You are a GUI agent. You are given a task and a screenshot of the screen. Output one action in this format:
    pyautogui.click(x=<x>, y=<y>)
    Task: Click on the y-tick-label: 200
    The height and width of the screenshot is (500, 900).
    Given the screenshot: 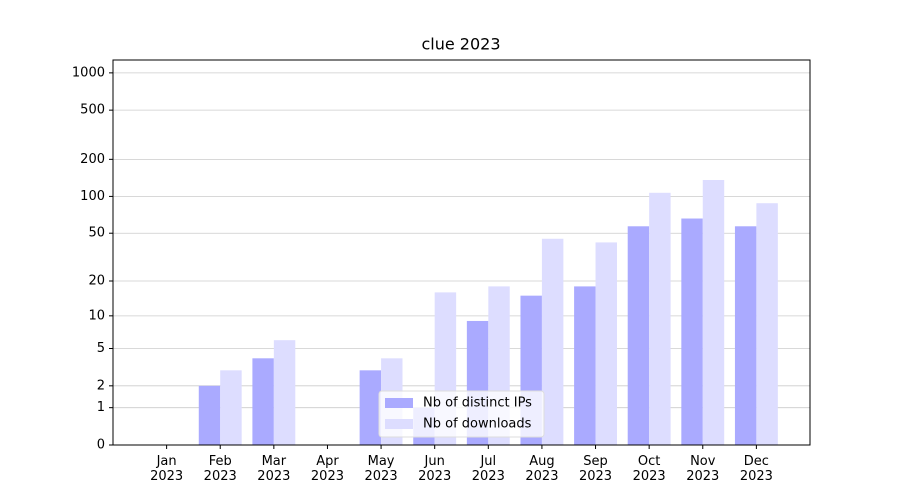 What is the action you would take?
    pyautogui.click(x=92, y=159)
    